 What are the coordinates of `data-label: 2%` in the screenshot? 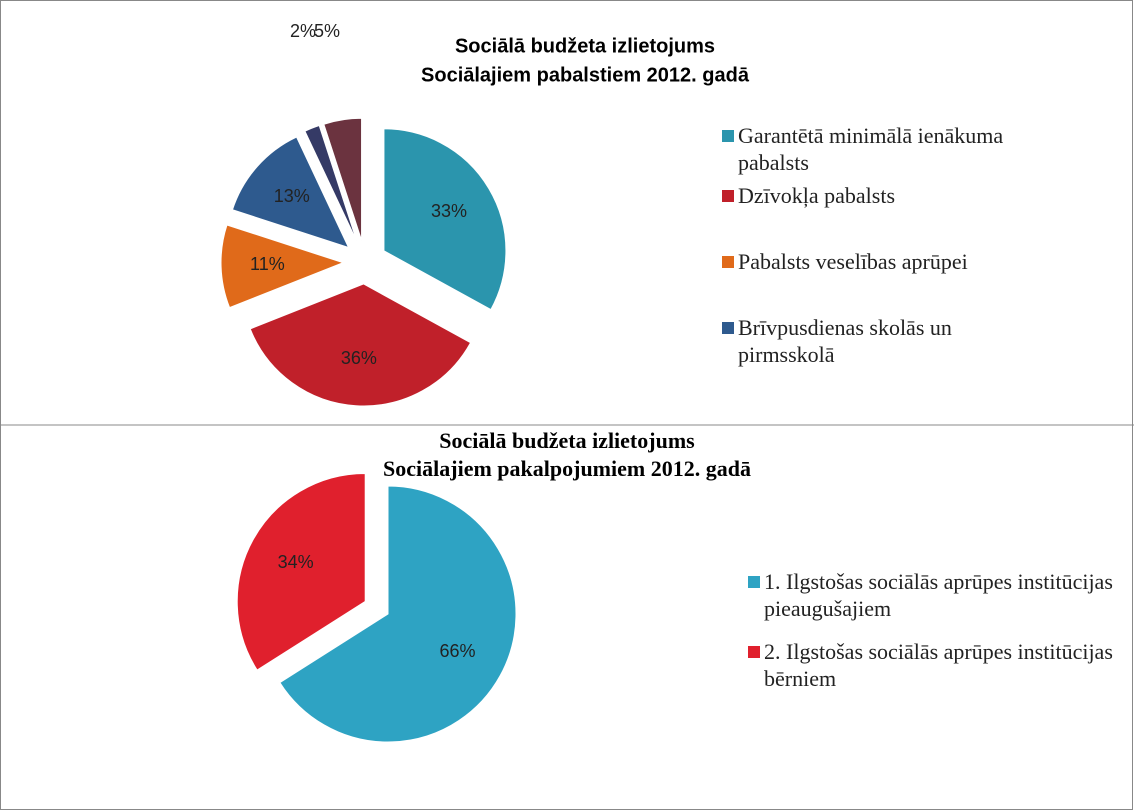 It's located at (303, 31).